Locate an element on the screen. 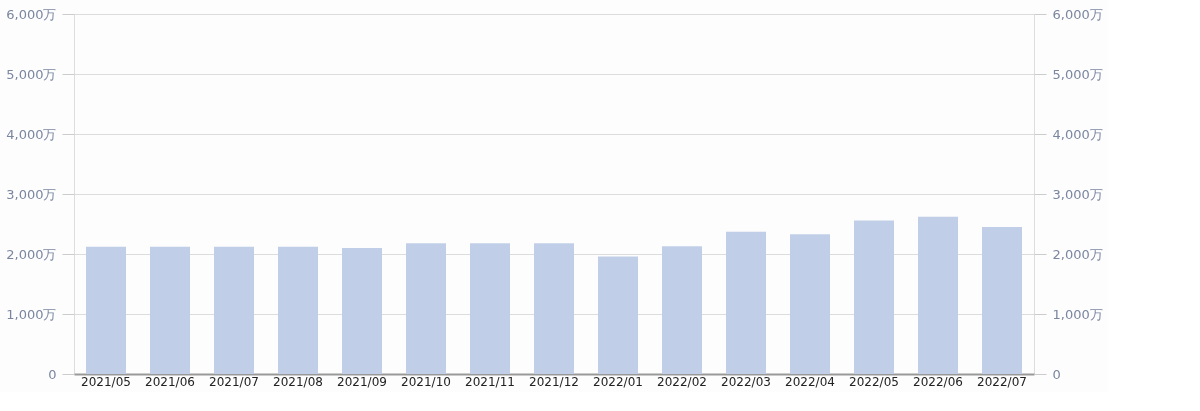 The image size is (1200, 411). y2-tick-label: 1,000万 is located at coordinates (1077, 314).